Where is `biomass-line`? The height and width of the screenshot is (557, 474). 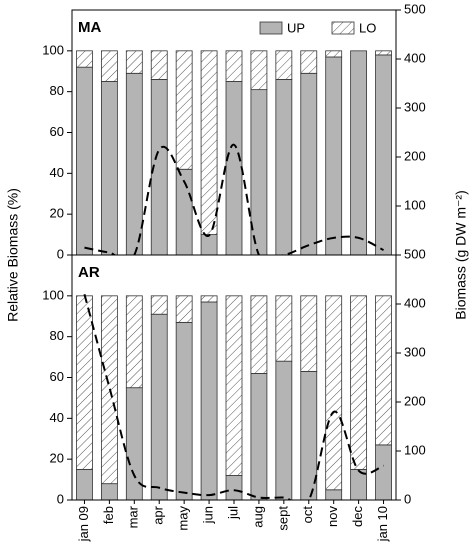
biomass-line is located at coordinates (234, 199).